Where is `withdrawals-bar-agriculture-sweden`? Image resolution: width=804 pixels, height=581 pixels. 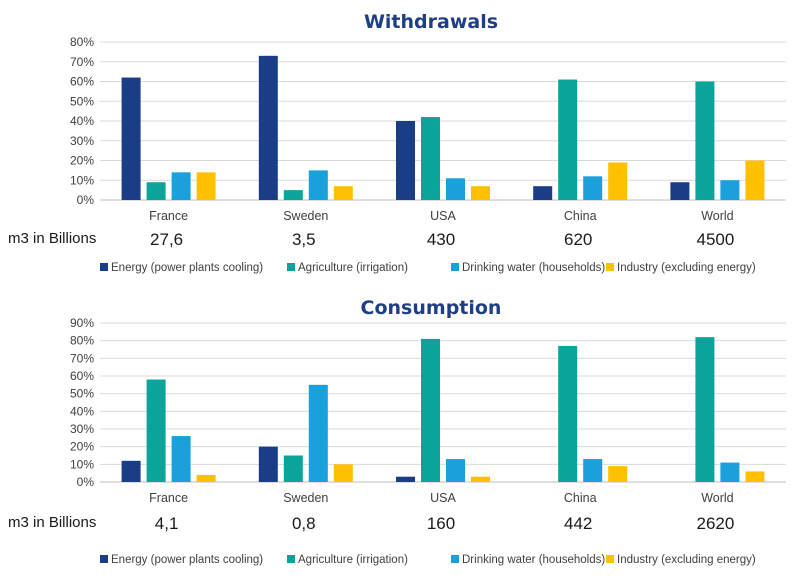 withdrawals-bar-agriculture-sweden is located at coordinates (293, 195).